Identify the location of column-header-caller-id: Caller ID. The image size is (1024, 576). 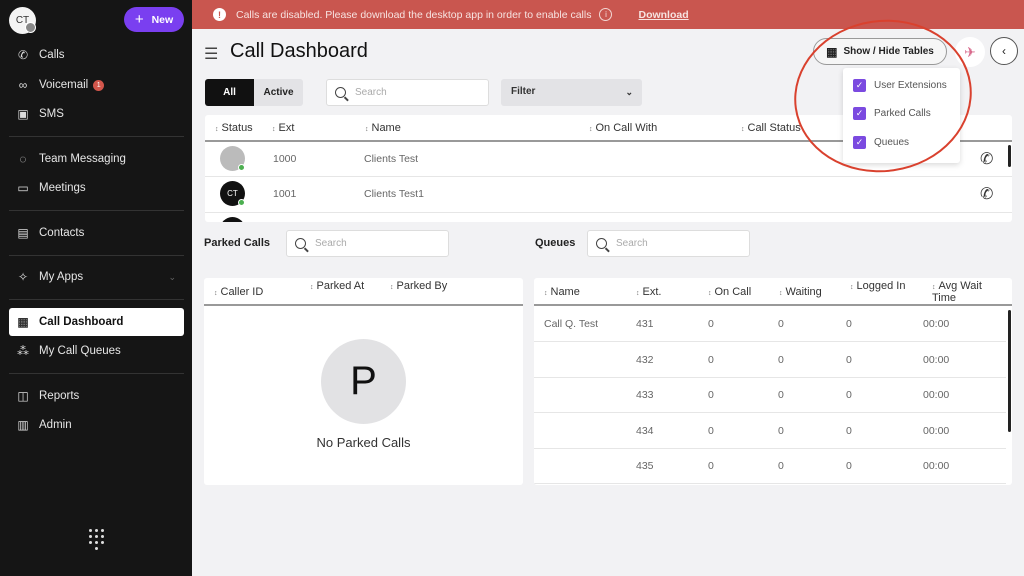
(239, 293).